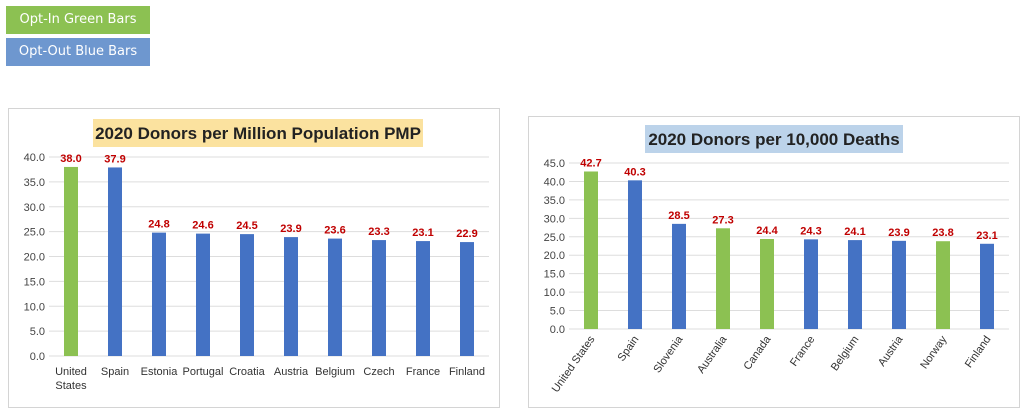 This screenshot has height=410, width=1024. Describe the element at coordinates (758, 352) in the screenshot. I see `category-label: Canada` at that location.